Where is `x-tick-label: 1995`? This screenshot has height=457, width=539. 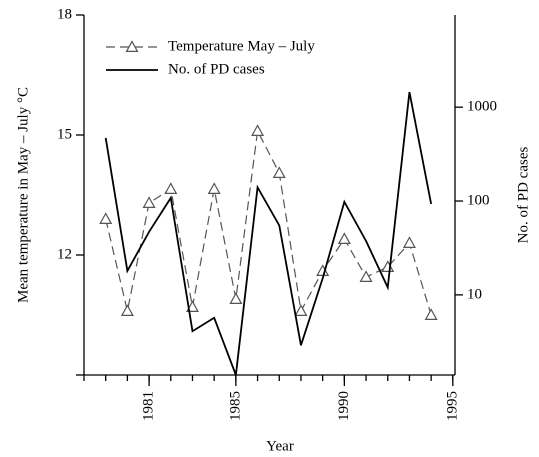
x-tick-label: 1995 is located at coordinates (452, 406).